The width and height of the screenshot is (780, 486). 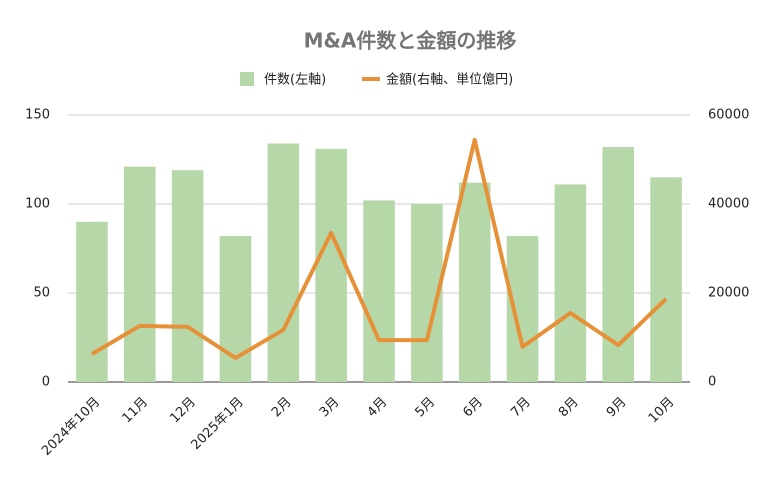 What do you see at coordinates (712, 382) in the screenshot?
I see `y2-tick-label: 0` at bounding box center [712, 382].